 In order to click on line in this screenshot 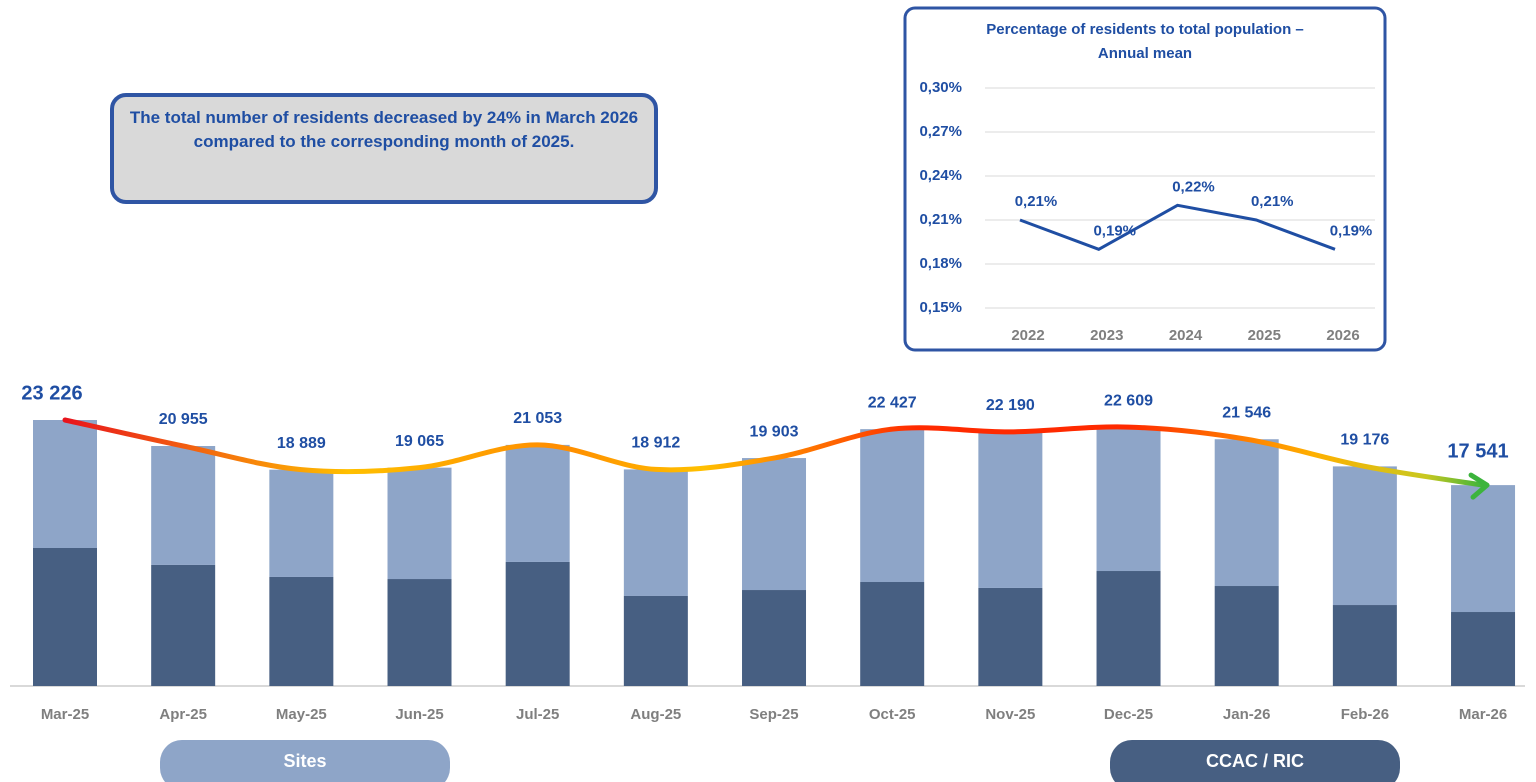, I will do `click(1177, 227)`.